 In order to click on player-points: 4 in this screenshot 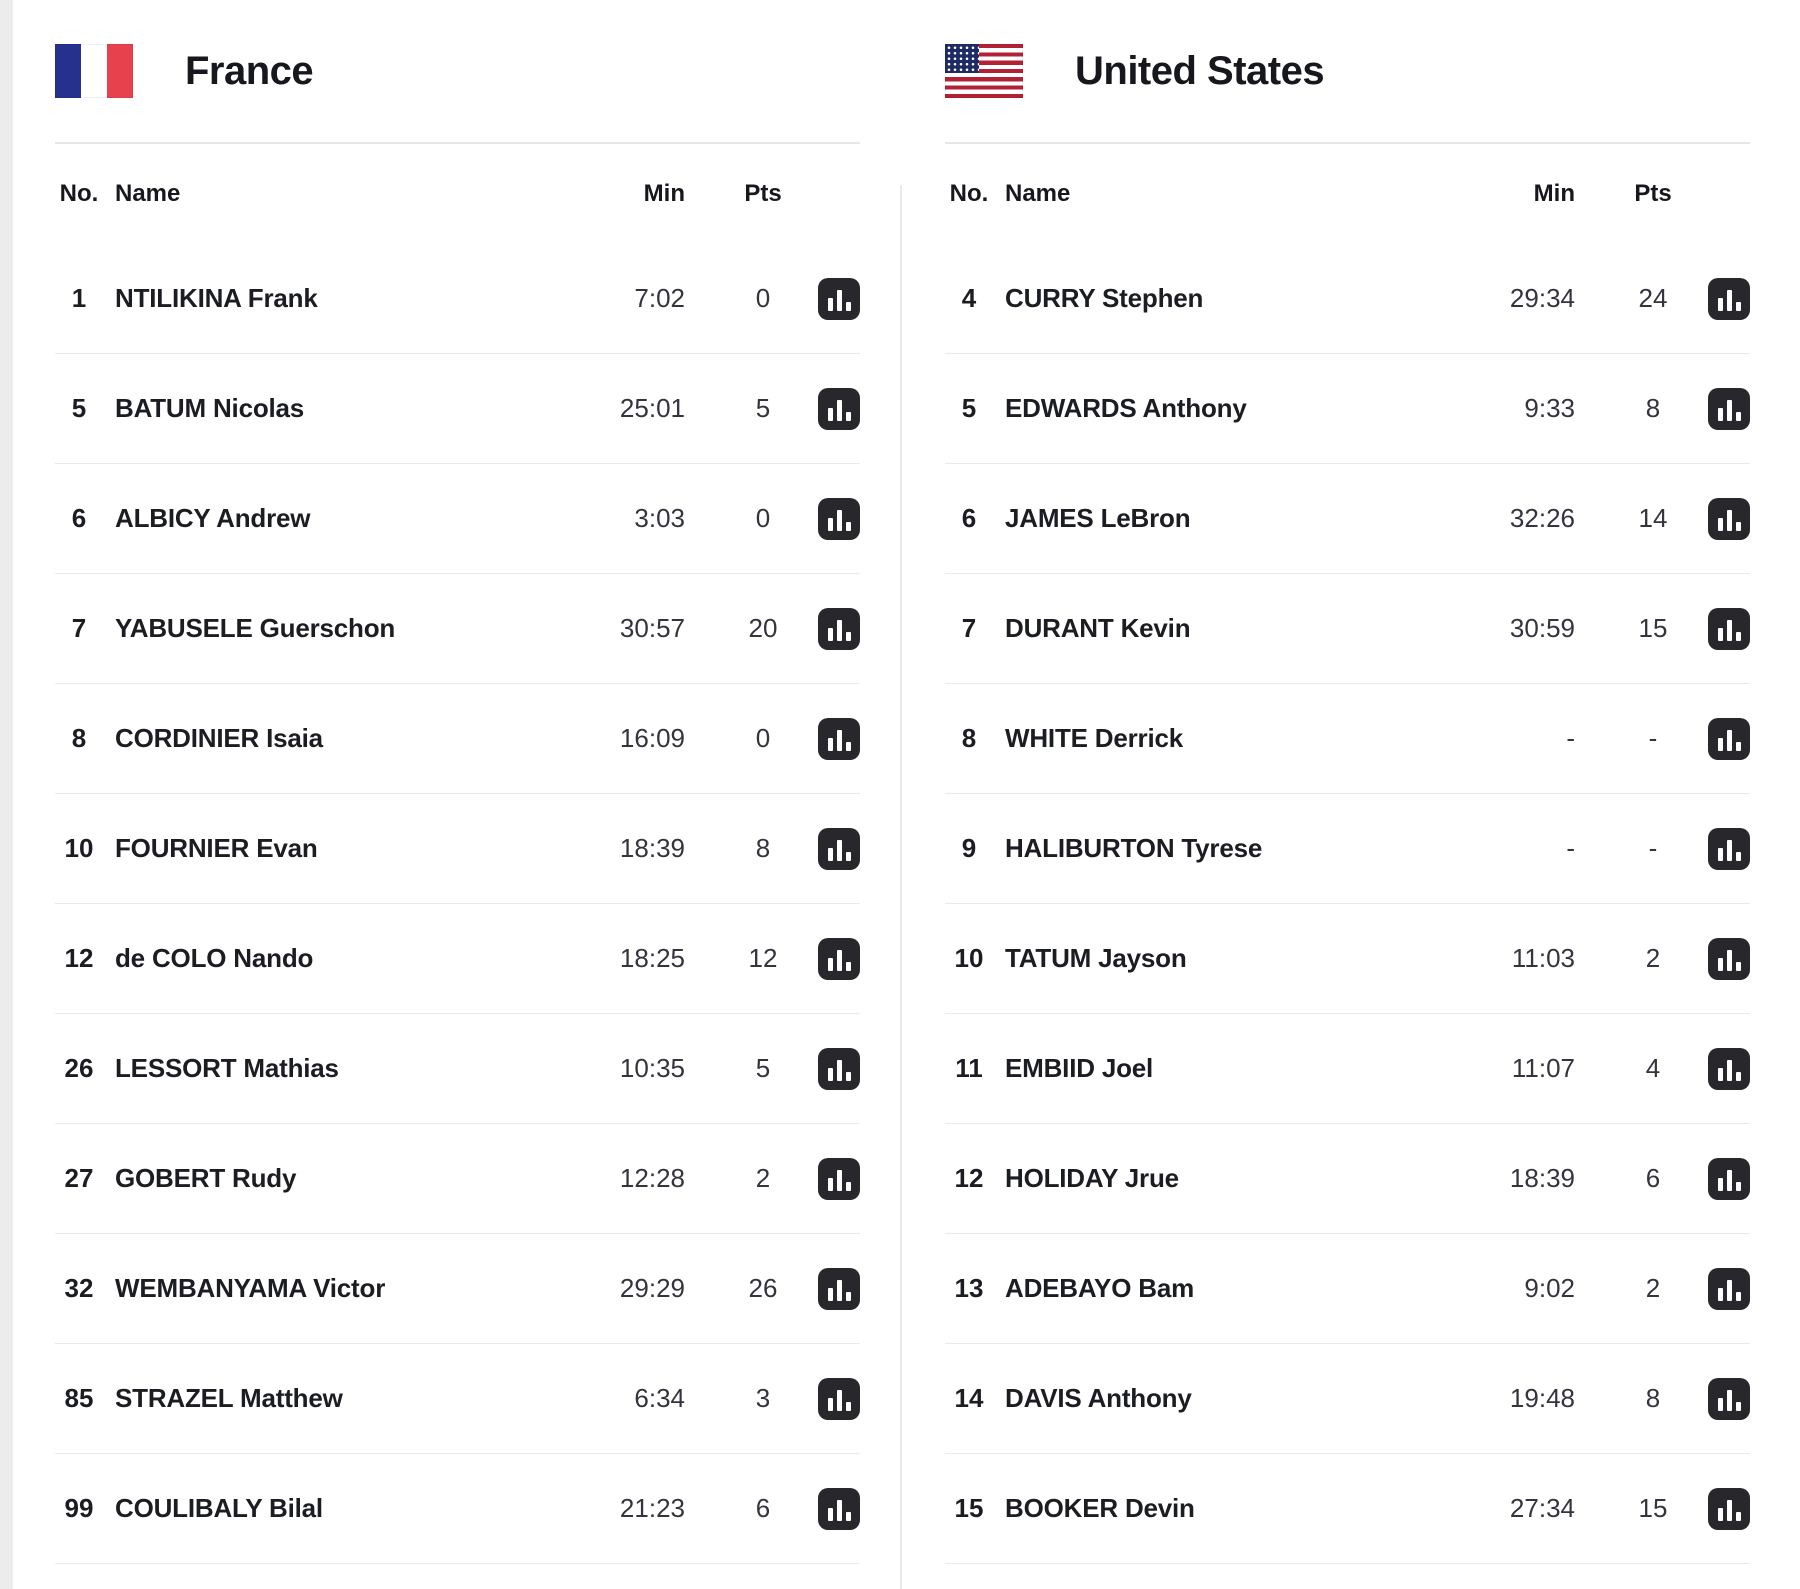, I will do `click(1653, 1068)`.